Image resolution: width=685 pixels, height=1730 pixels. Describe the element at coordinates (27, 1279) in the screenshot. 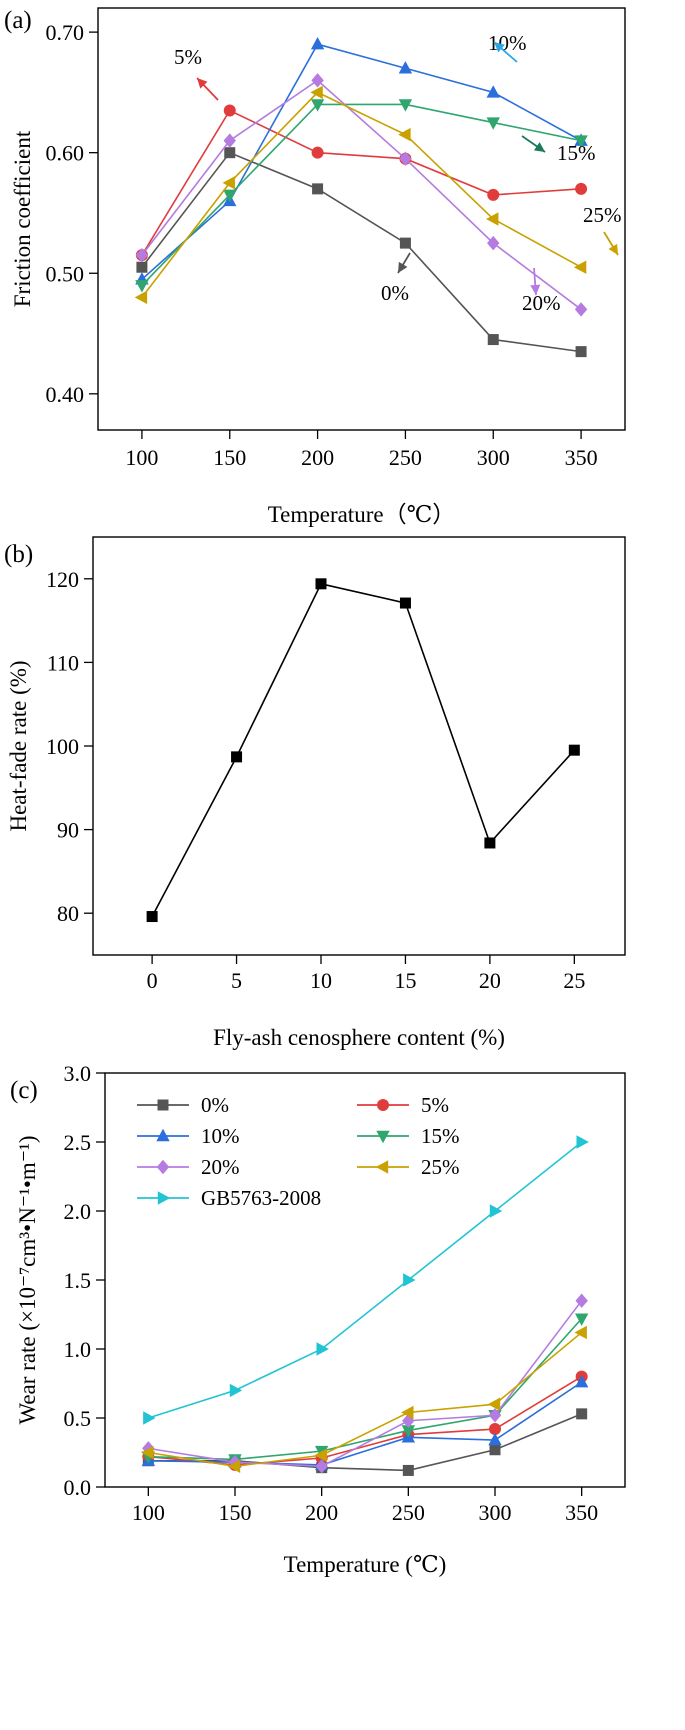

I see `y-axis-label: Wear rate (×10⁻⁷cm³•N⁻¹•m⁻¹)` at that location.